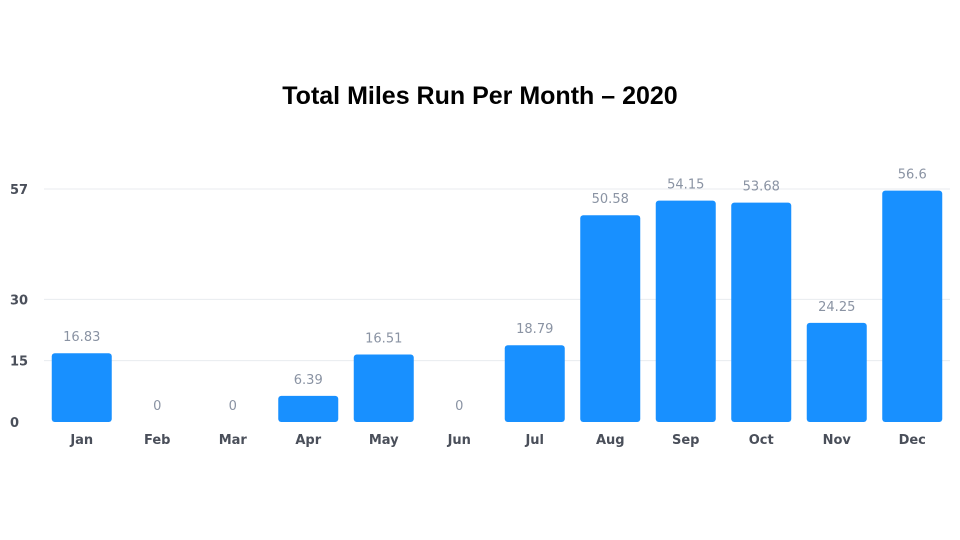 The image size is (960, 540). Describe the element at coordinates (308, 380) in the screenshot. I see `data-label: 6.39` at that location.